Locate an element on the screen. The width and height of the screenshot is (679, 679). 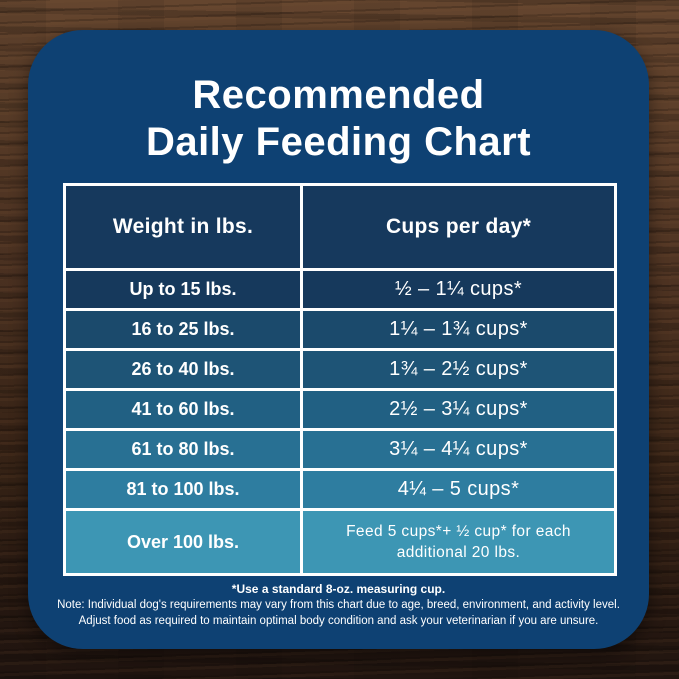
weight-cell: Over 100 lbs. is located at coordinates (183, 542).